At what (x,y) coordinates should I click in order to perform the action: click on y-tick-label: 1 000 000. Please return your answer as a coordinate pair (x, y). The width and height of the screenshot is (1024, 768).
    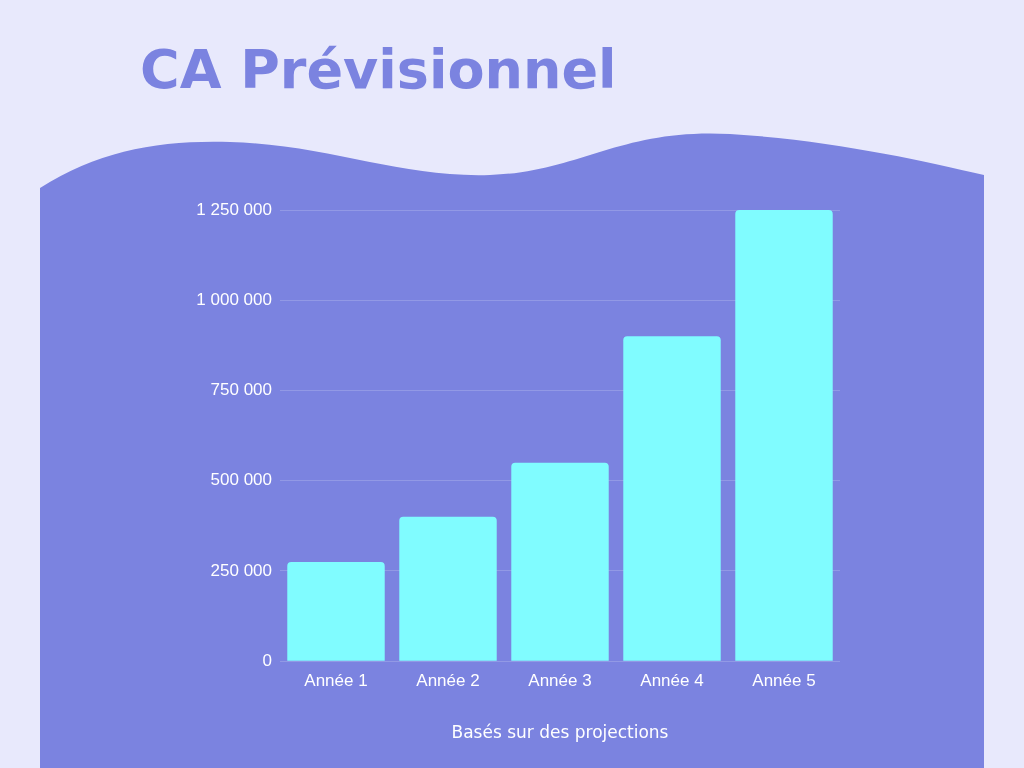
    Looking at the image, I should click on (234, 299).